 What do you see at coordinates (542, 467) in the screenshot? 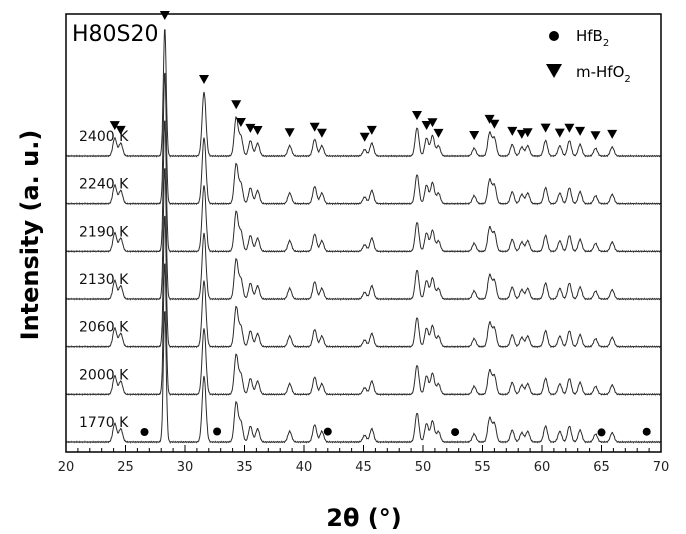
I see `x-tick-label: 60` at bounding box center [542, 467].